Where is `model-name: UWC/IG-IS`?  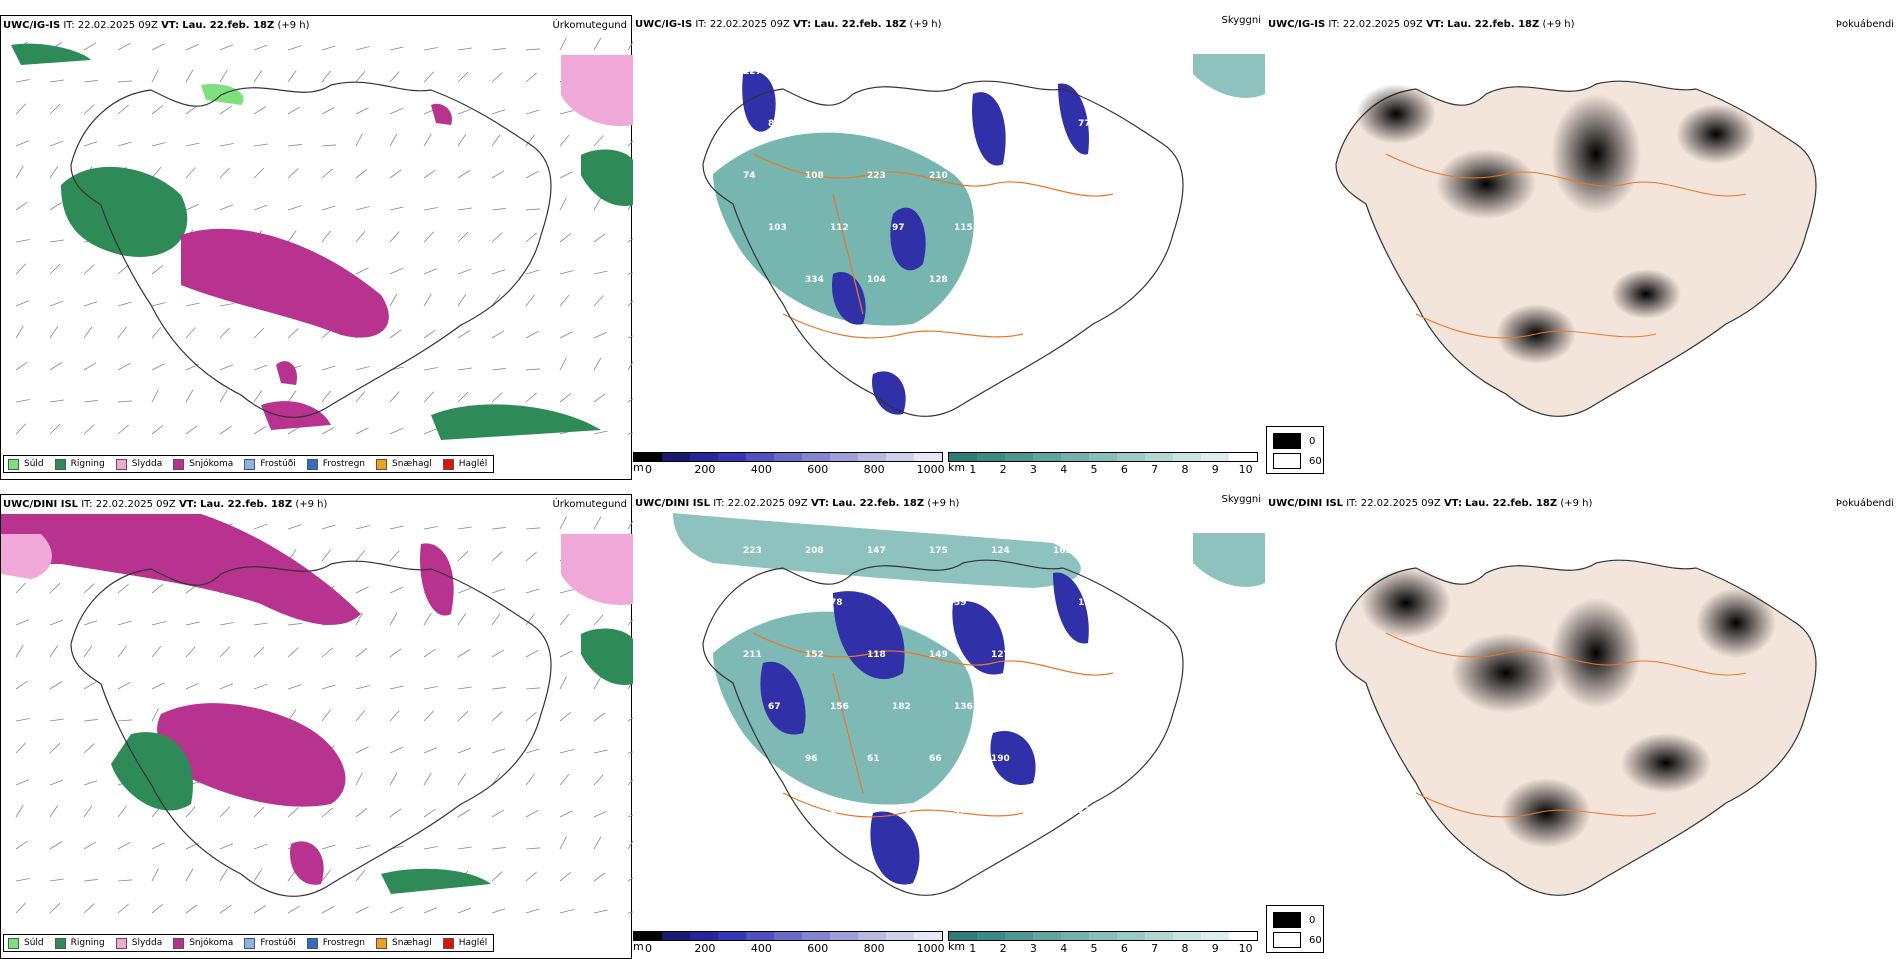 model-name: UWC/IG-IS is located at coordinates (664, 24).